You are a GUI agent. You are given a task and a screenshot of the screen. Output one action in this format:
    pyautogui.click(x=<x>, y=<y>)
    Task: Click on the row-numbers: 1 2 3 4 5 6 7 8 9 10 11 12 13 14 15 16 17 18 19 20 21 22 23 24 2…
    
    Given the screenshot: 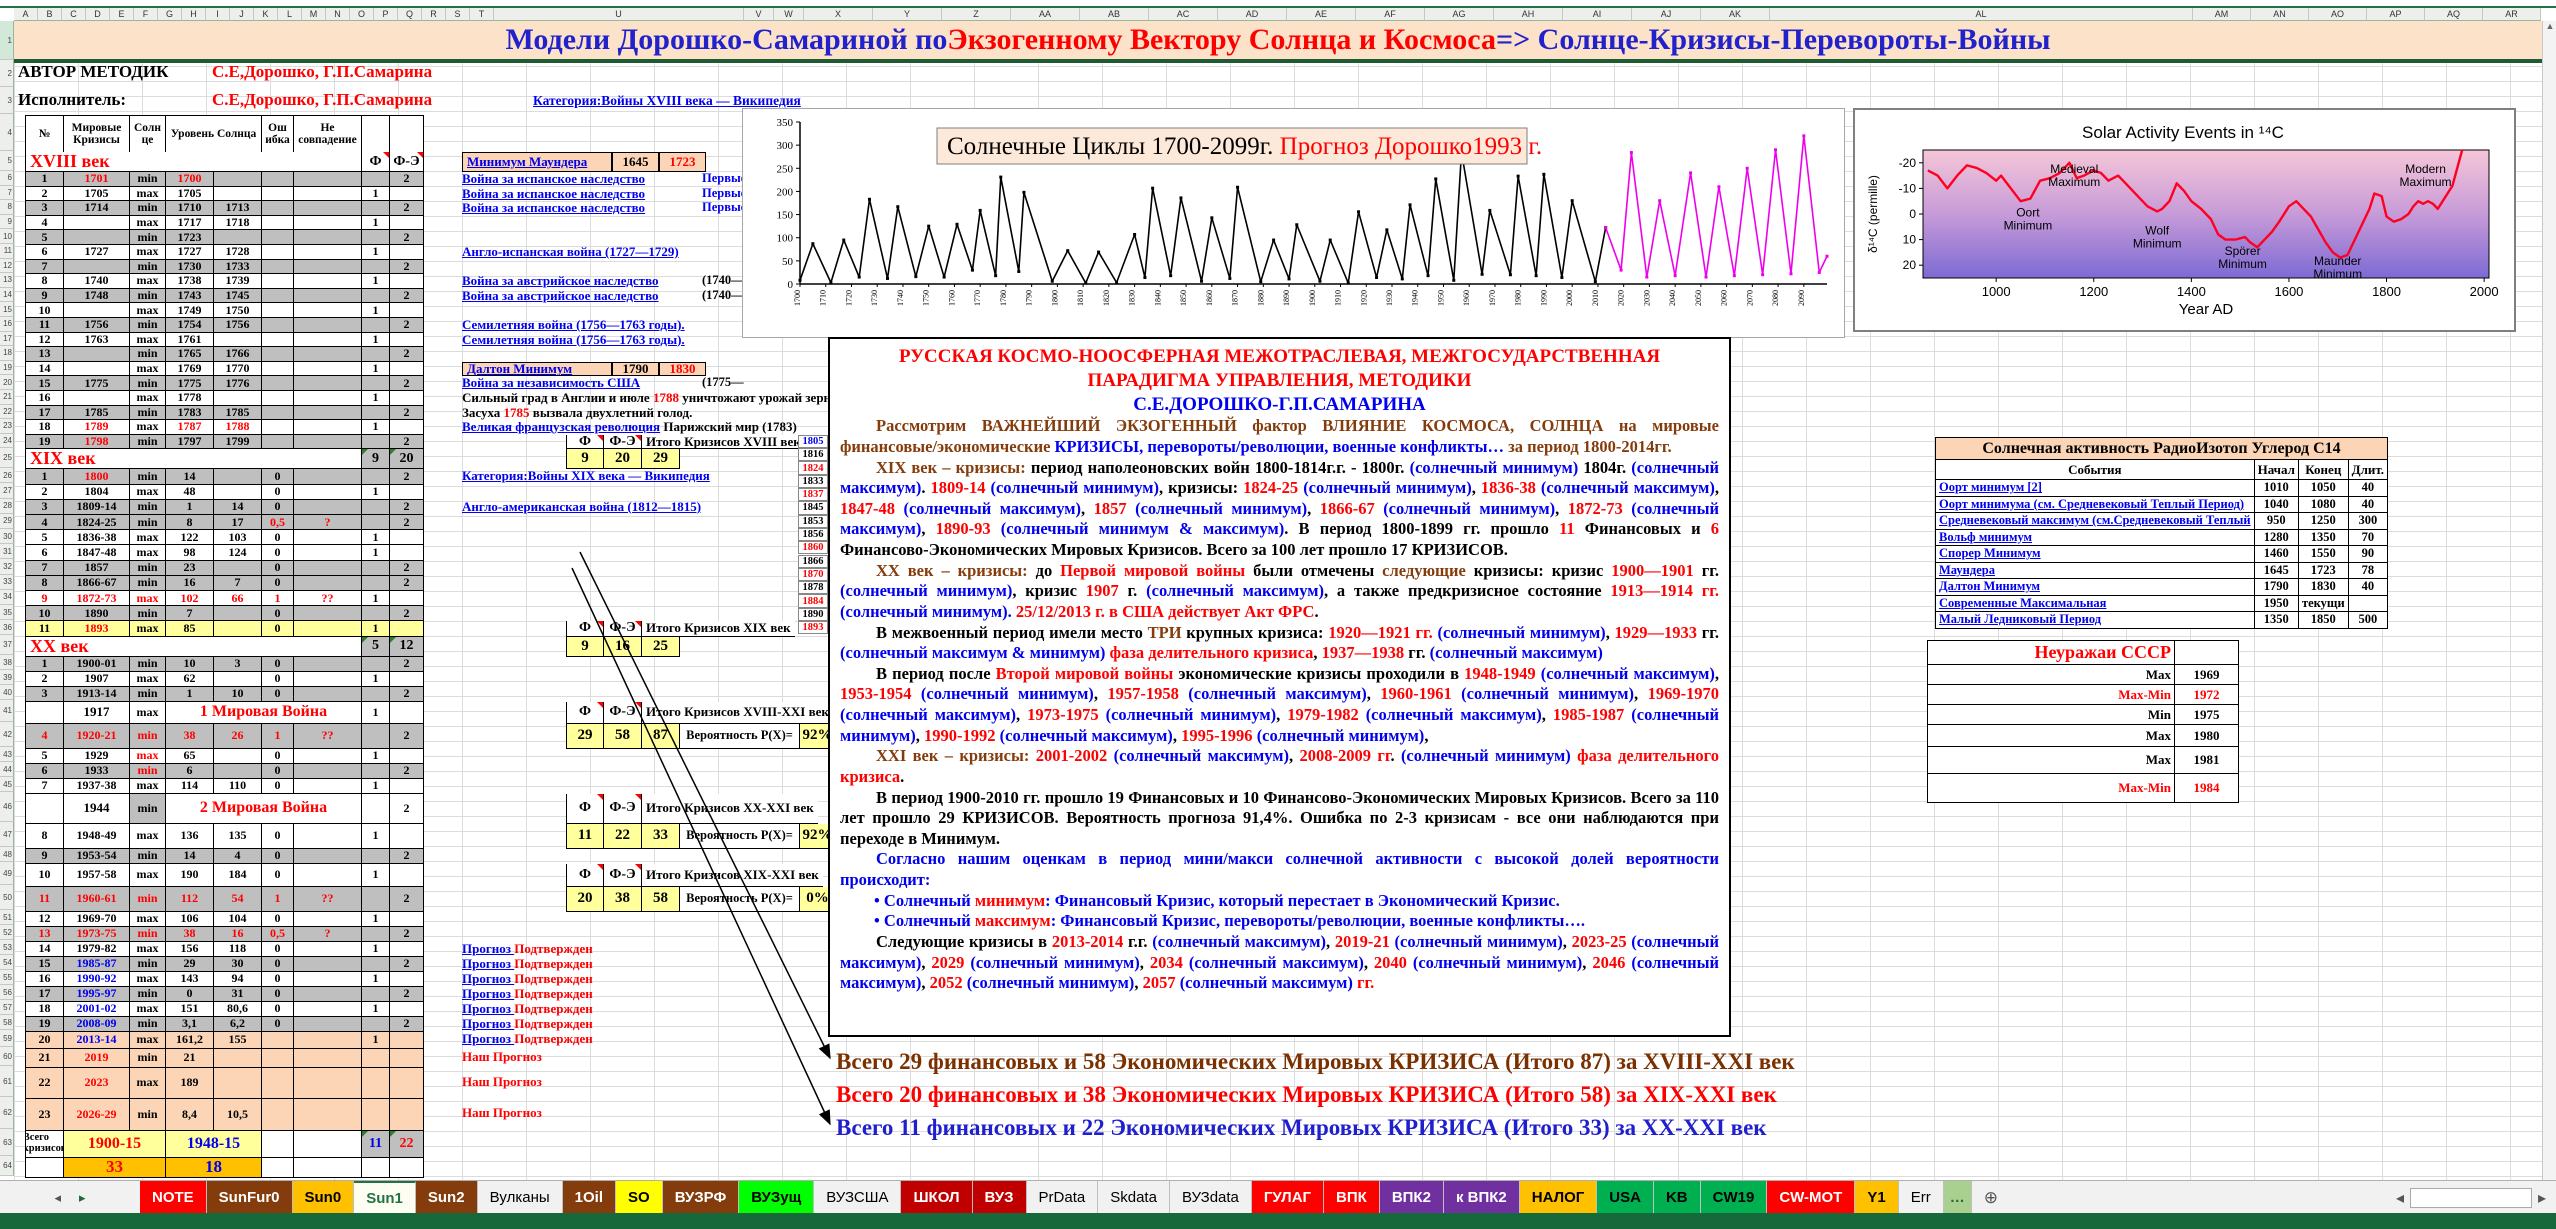 What is the action you would take?
    pyautogui.click(x=7, y=599)
    